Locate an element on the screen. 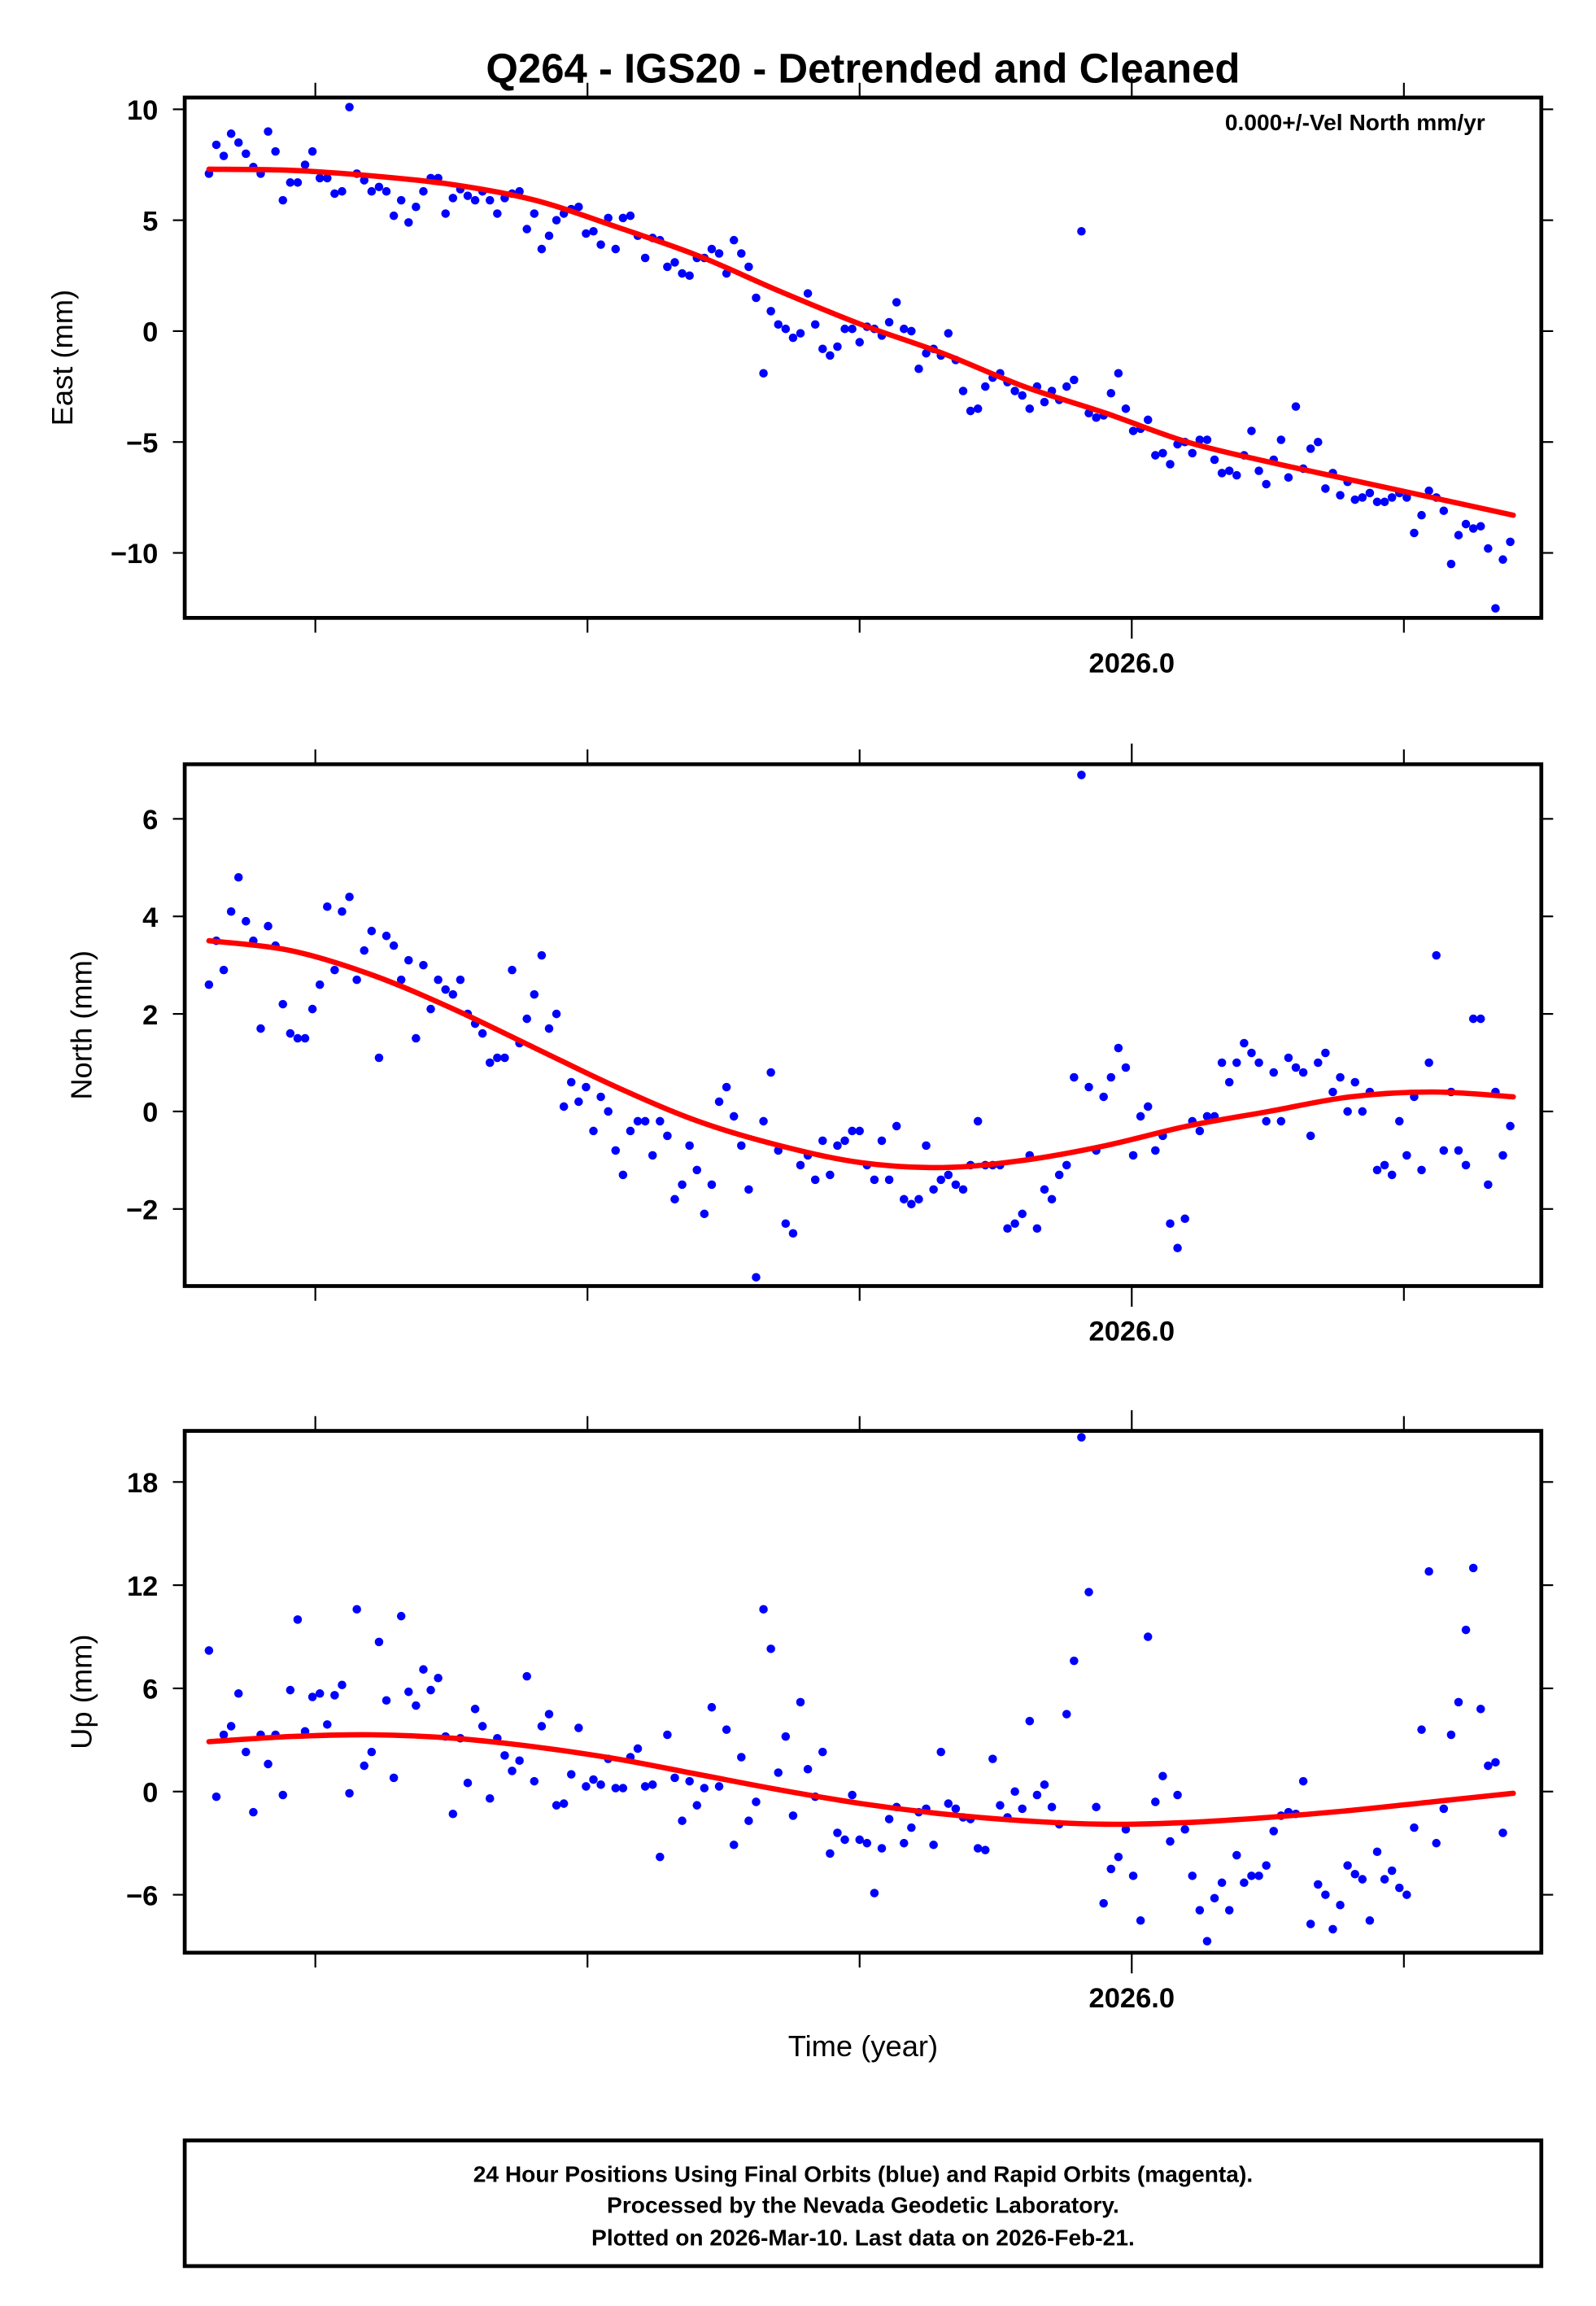  up-fit-curve is located at coordinates (861, 1780).